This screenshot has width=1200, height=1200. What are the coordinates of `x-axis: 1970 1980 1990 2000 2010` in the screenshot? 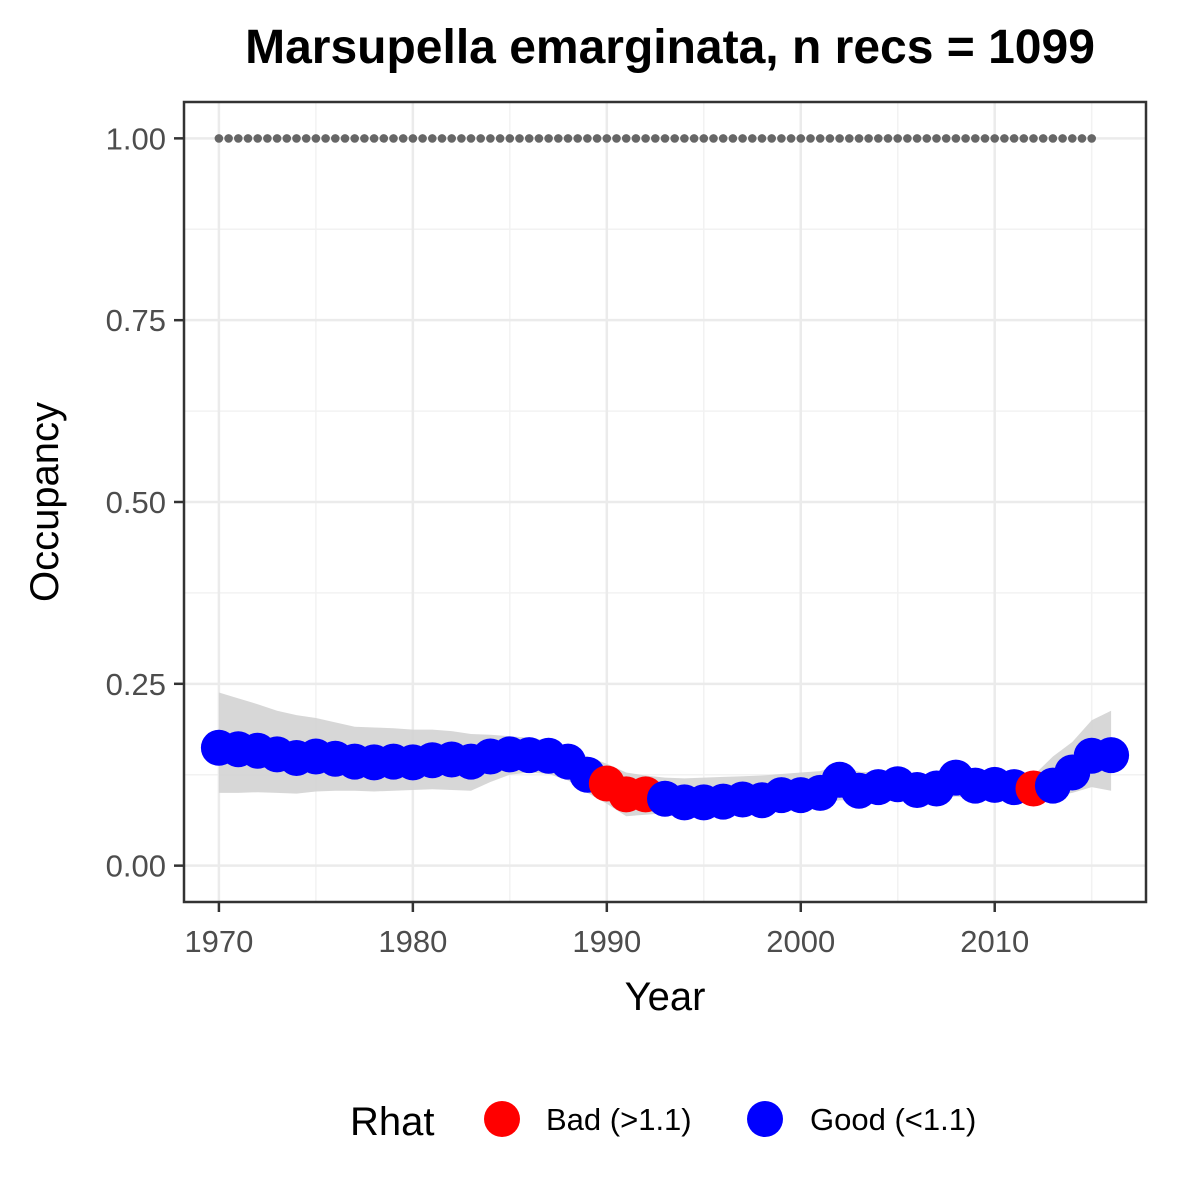 It's located at (606, 930).